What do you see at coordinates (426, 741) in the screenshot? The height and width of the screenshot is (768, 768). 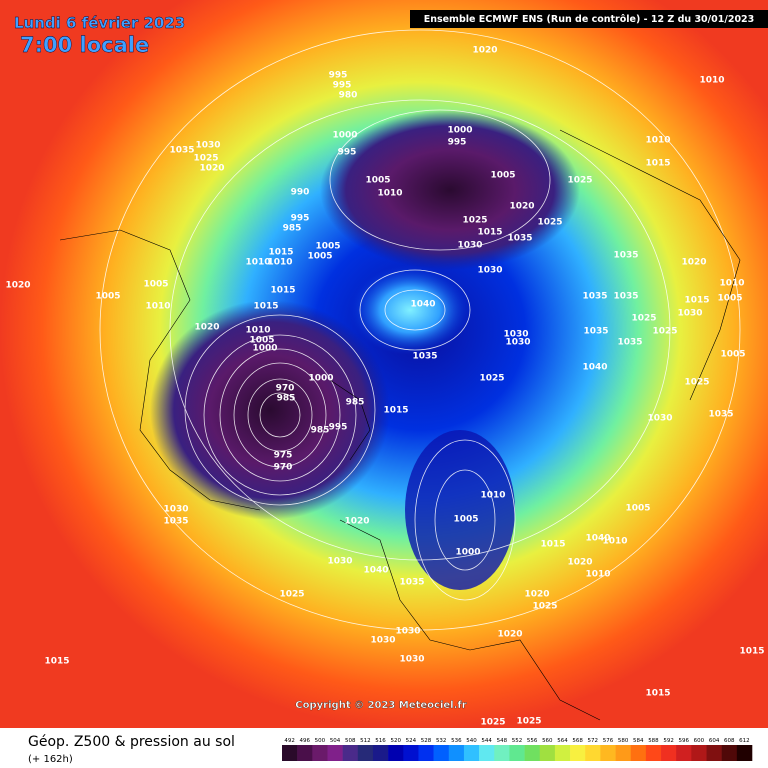 I see `colorbar-label: 528` at bounding box center [426, 741].